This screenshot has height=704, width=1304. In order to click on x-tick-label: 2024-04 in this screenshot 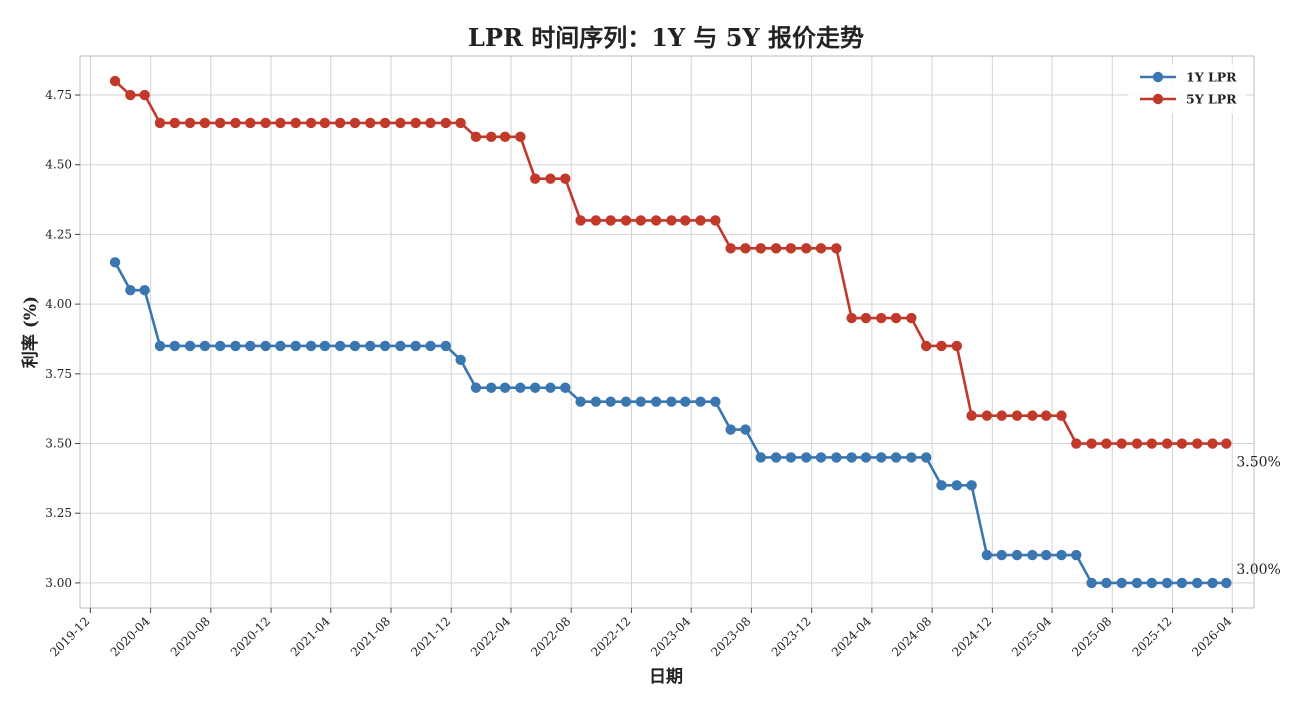, I will do `click(851, 636)`.